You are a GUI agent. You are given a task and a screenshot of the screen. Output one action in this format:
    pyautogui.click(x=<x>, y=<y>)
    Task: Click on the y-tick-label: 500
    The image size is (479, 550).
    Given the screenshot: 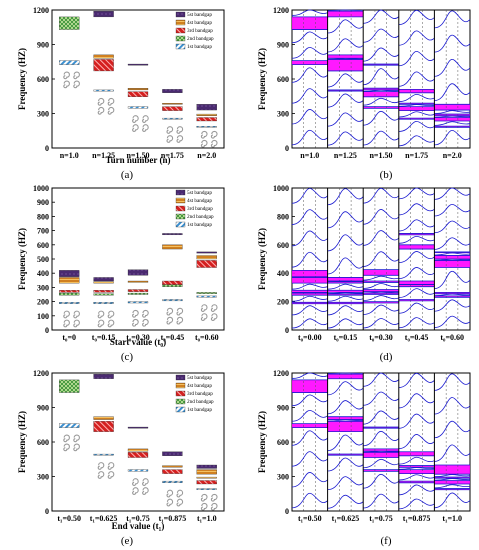 What is the action you would take?
    pyautogui.click(x=43, y=259)
    